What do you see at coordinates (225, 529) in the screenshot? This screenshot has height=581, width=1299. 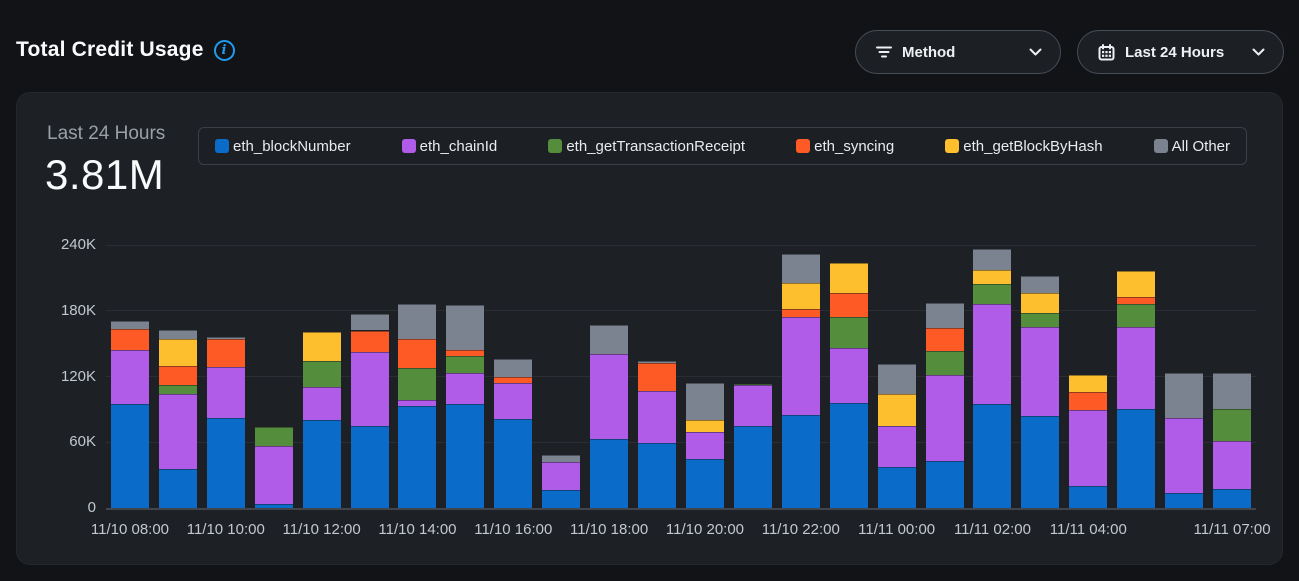 I see `x-tick-label: 11/10 10:00` at bounding box center [225, 529].